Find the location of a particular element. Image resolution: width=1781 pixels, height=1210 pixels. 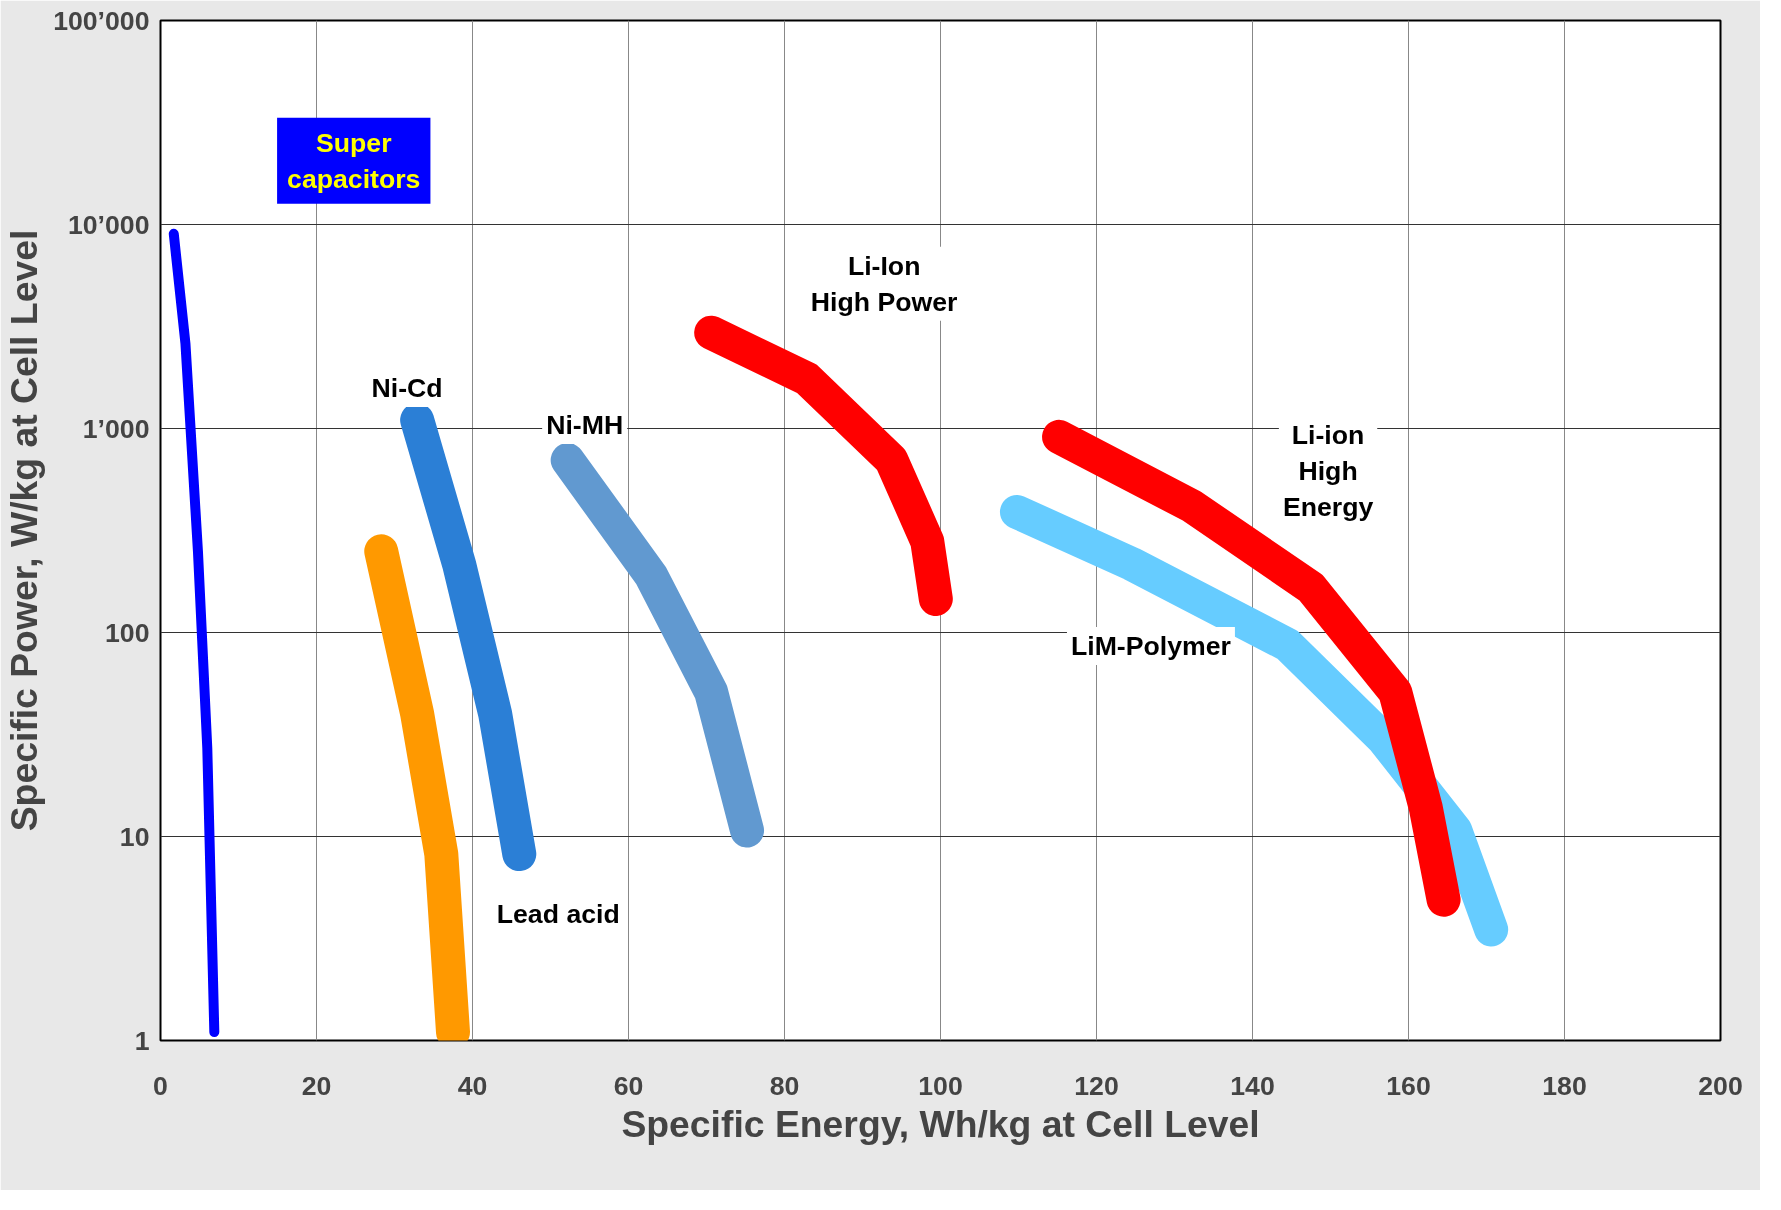

y-tick-label: 1 is located at coordinates (142, 1040).